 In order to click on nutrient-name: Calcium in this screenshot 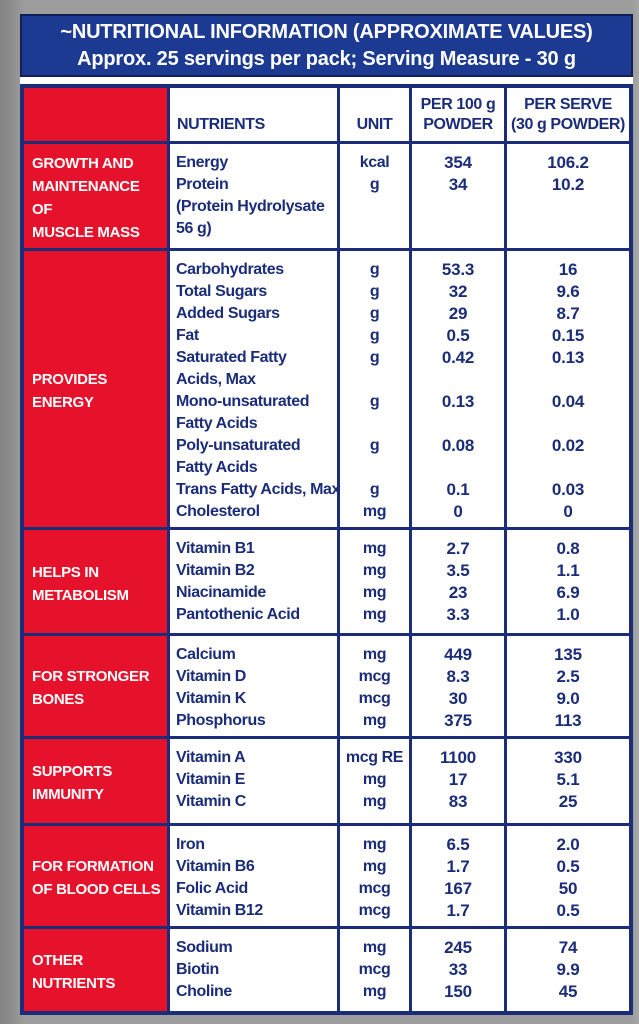, I will do `click(206, 654)`.